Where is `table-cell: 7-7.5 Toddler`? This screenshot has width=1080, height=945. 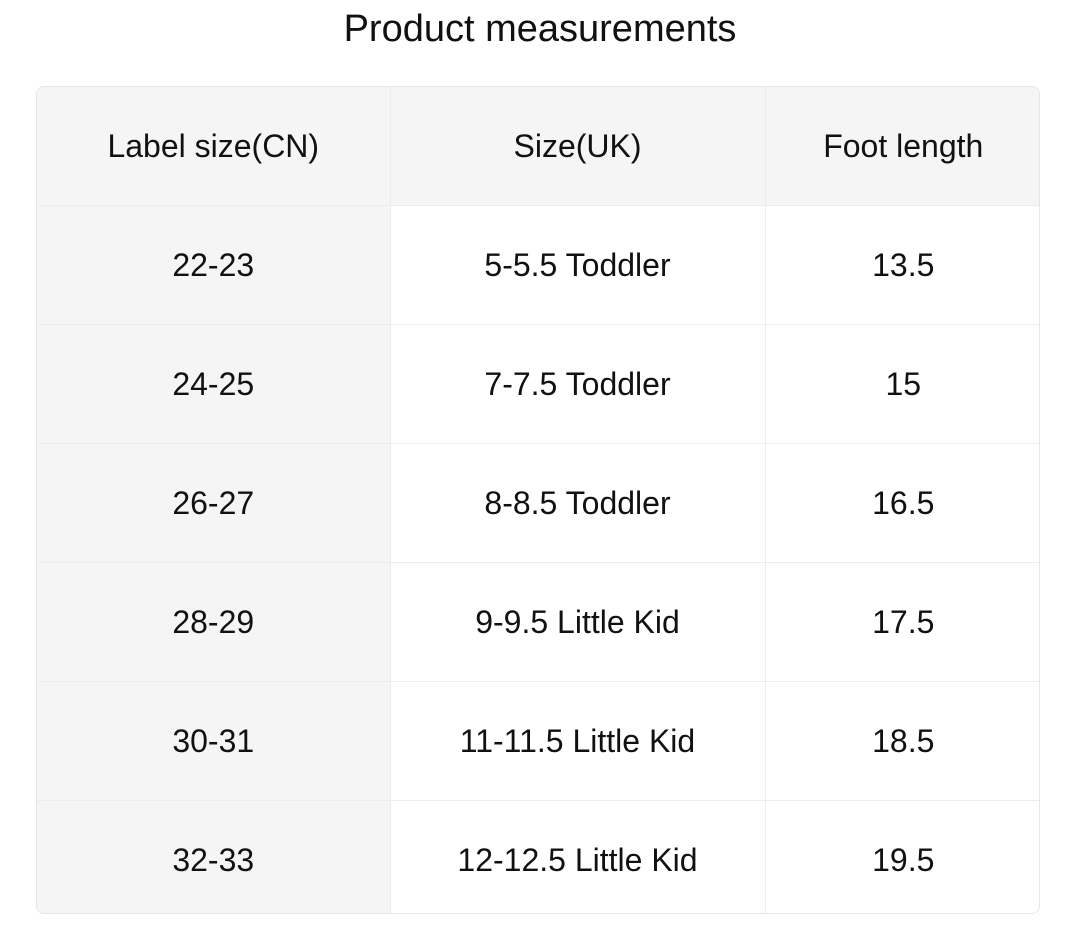
table-cell: 7-7.5 Toddler is located at coordinates (577, 384).